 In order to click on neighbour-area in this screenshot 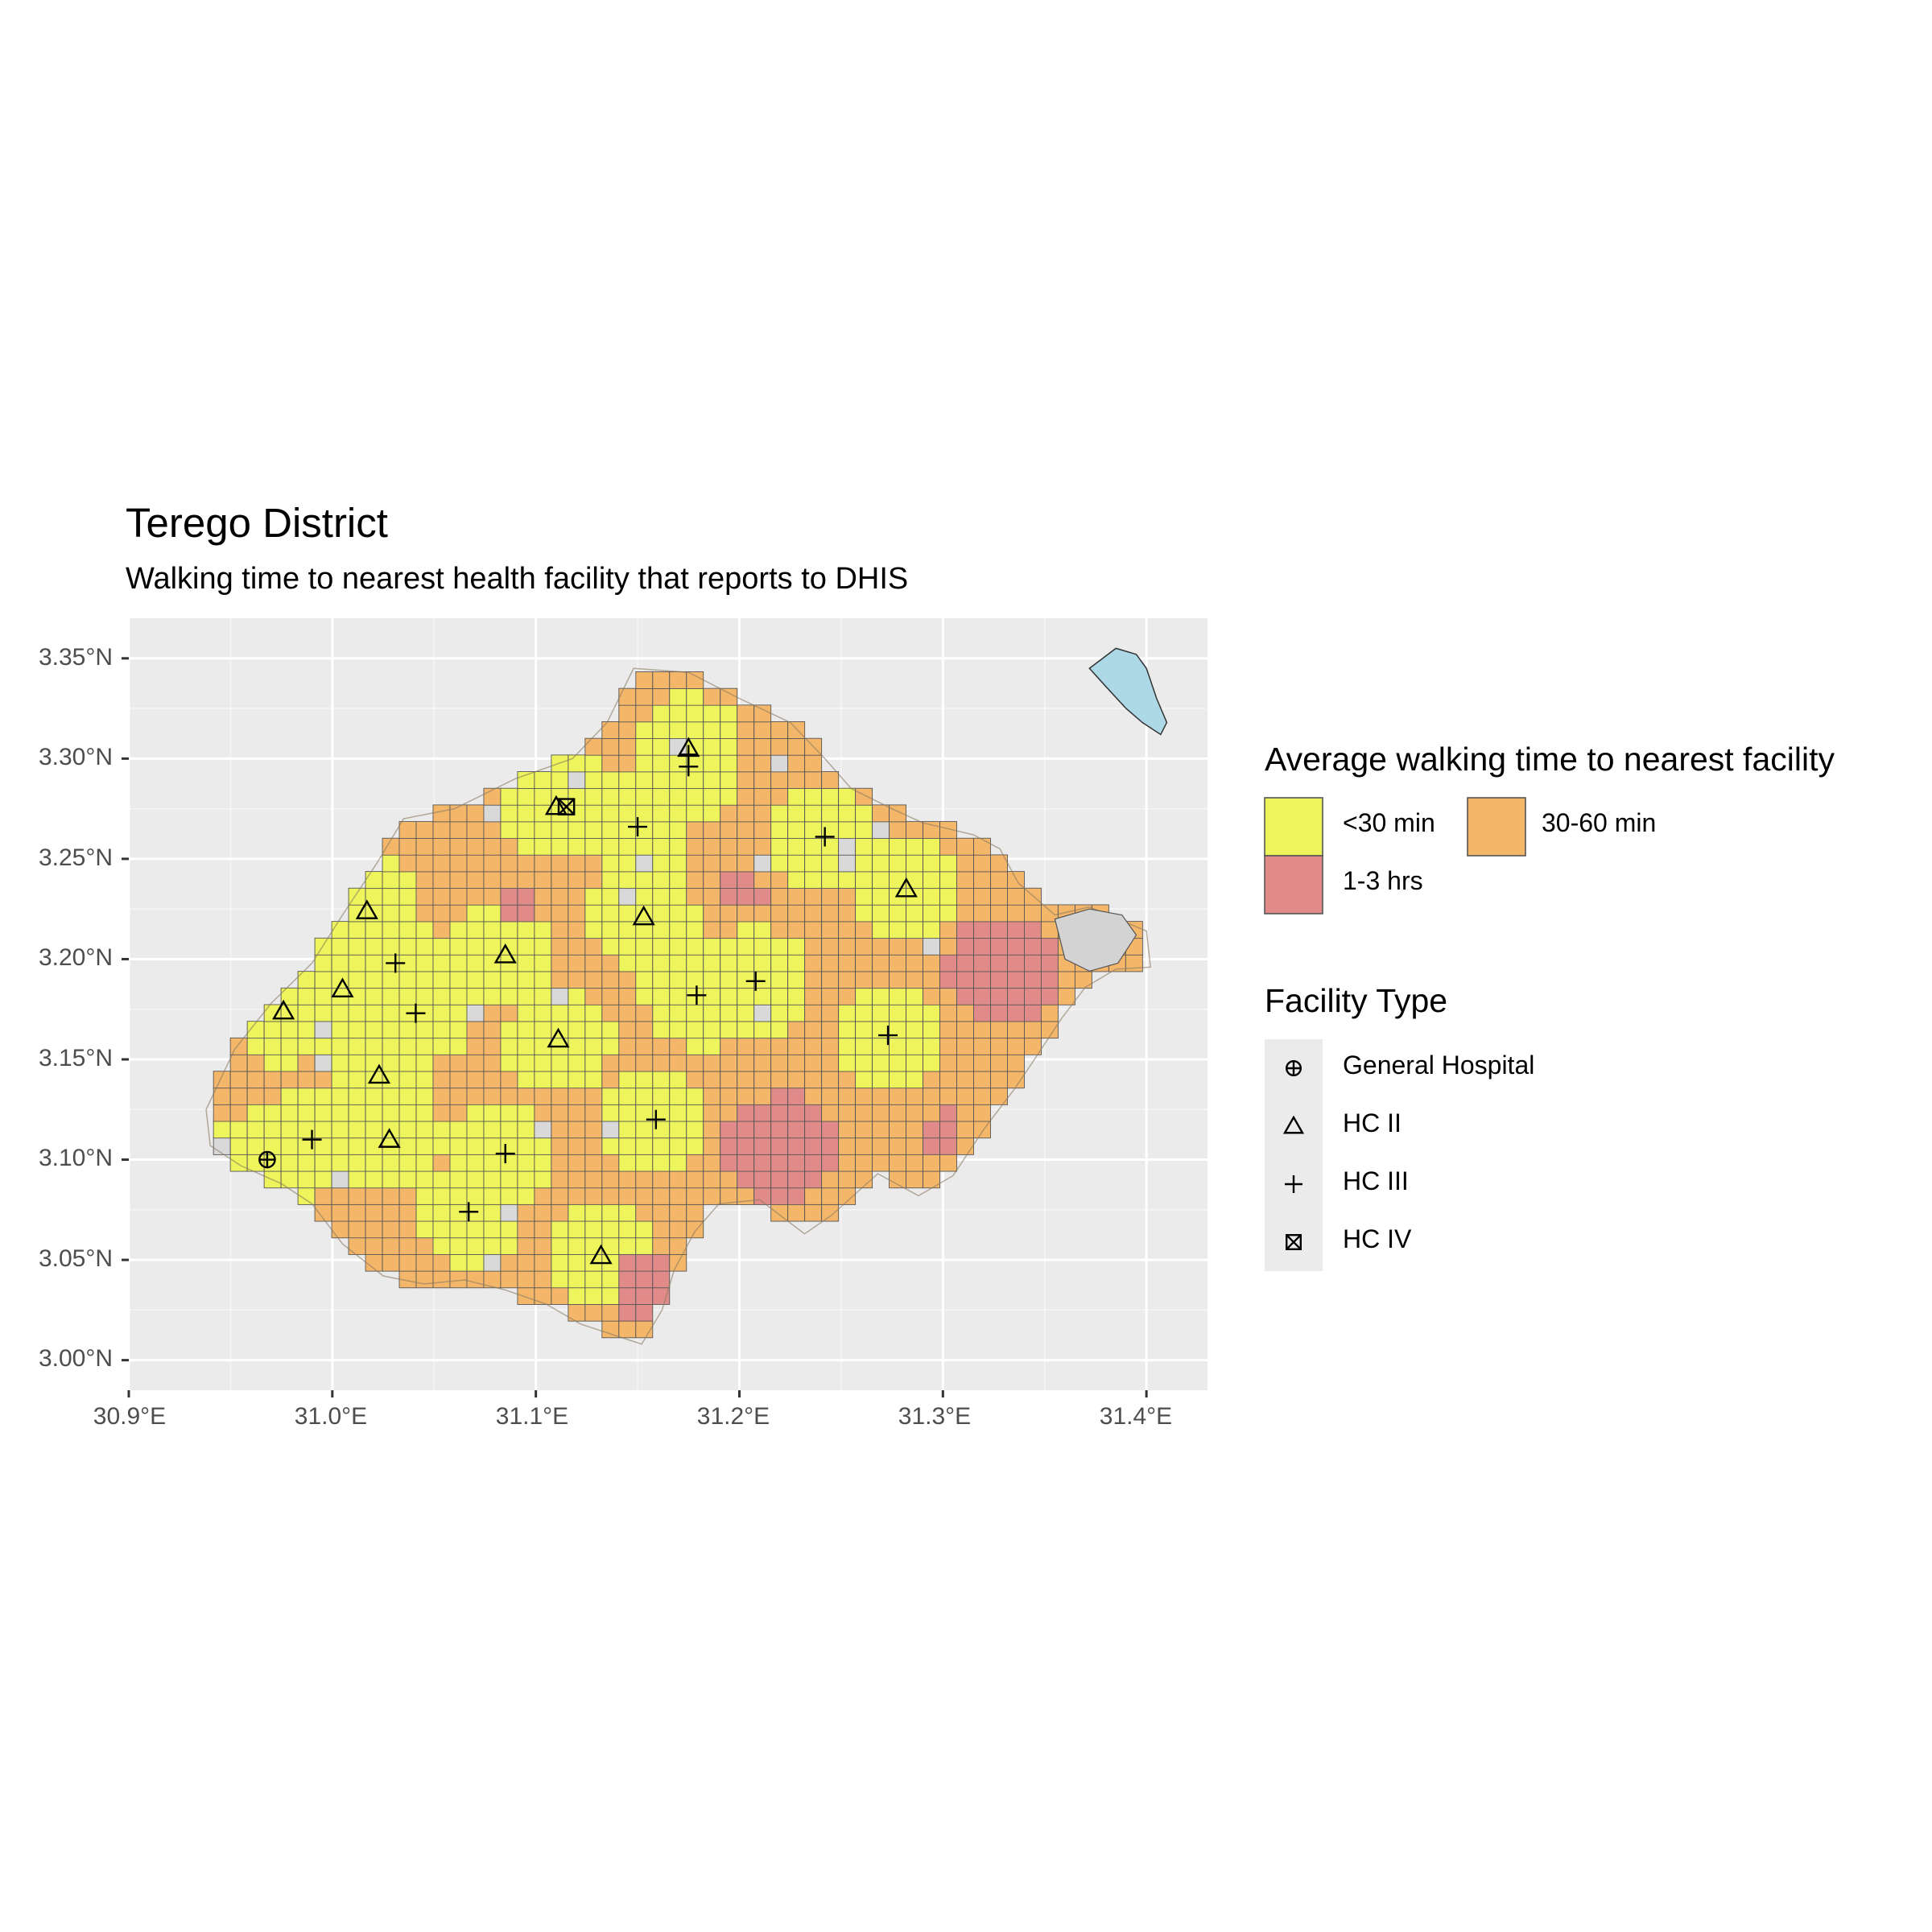, I will do `click(1095, 940)`.